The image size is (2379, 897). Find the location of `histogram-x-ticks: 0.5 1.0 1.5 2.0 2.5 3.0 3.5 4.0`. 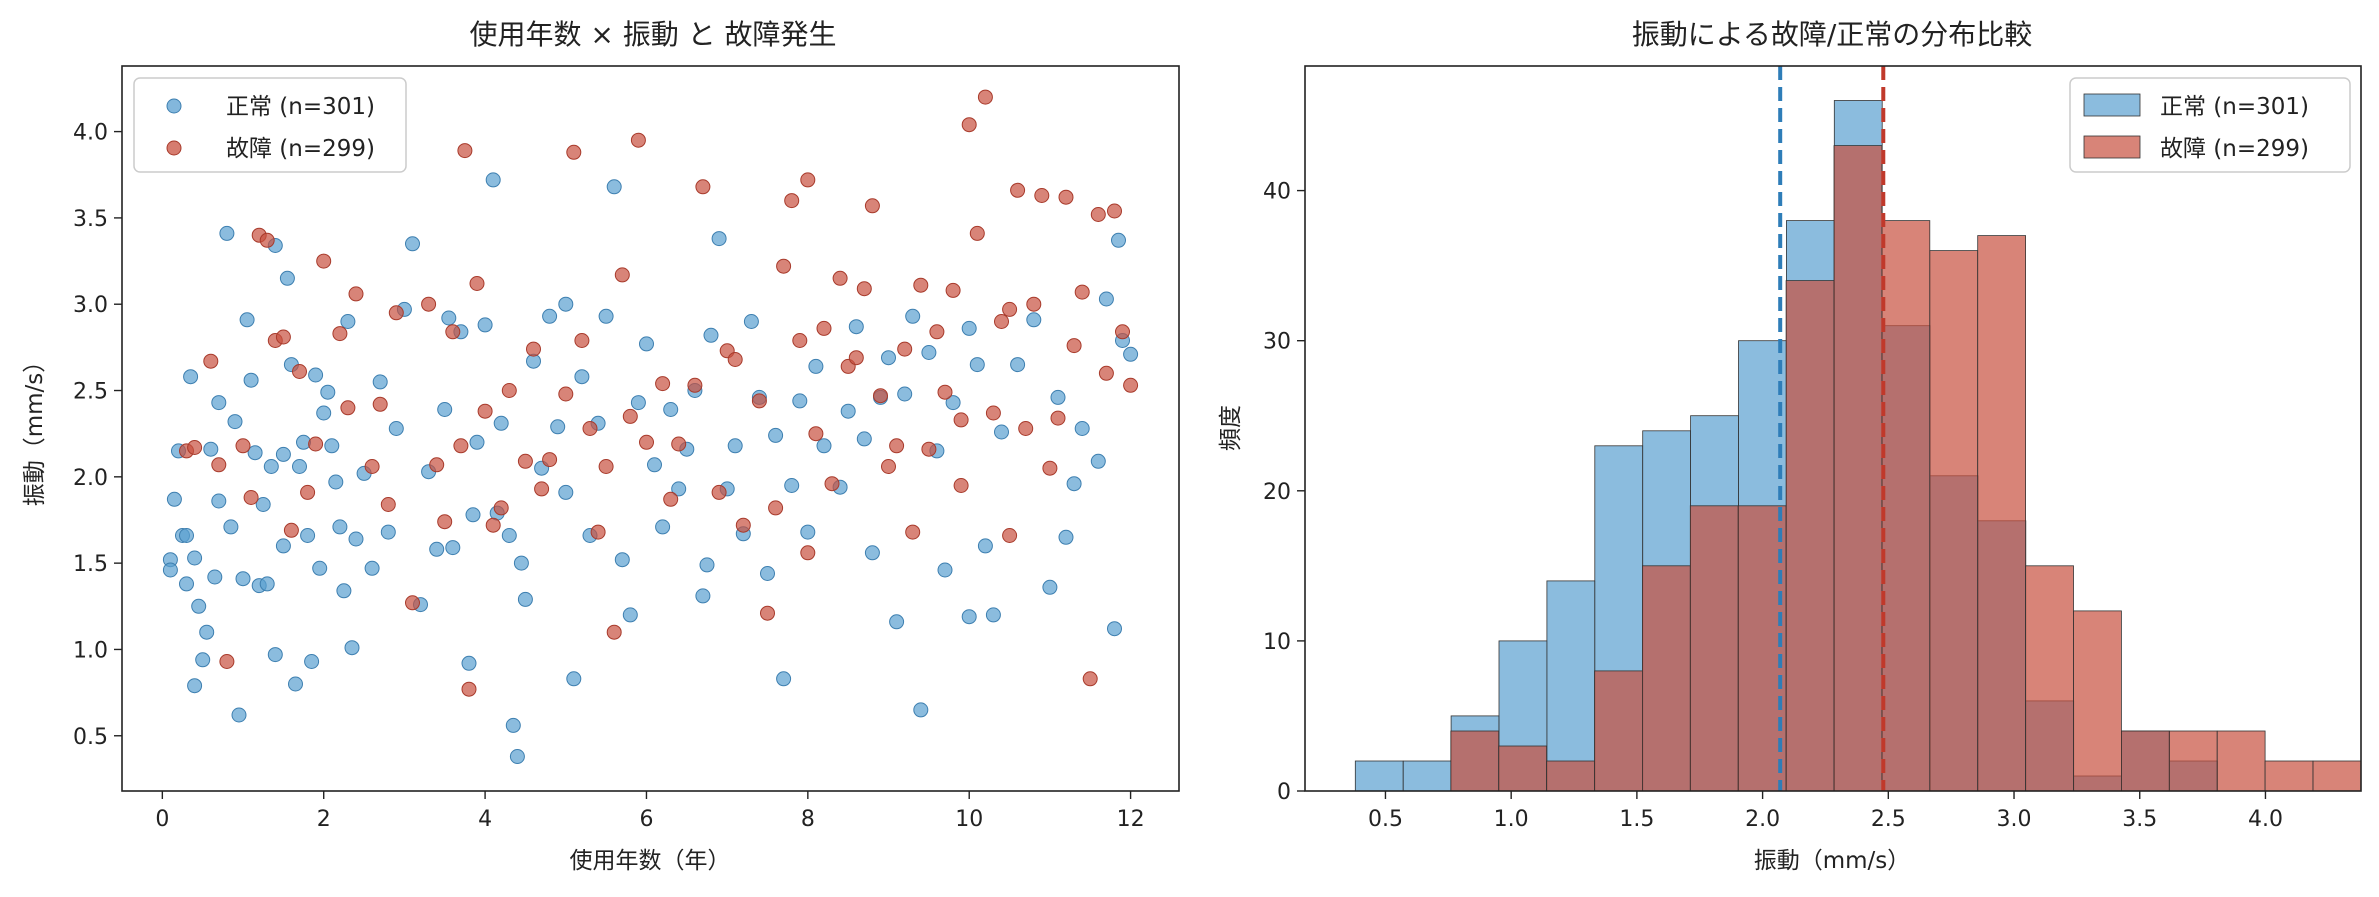

histogram-x-ticks: 0.5 1.0 1.5 2.0 2.5 3.0 3.5 4.0 is located at coordinates (1825, 811).